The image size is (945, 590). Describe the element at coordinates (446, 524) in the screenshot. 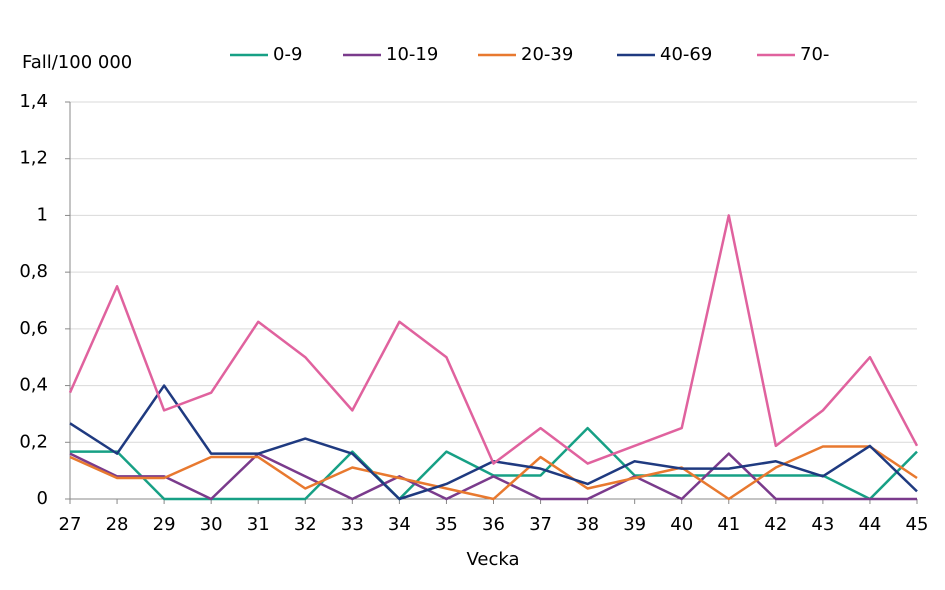

I see `x-tick-label: 35` at that location.